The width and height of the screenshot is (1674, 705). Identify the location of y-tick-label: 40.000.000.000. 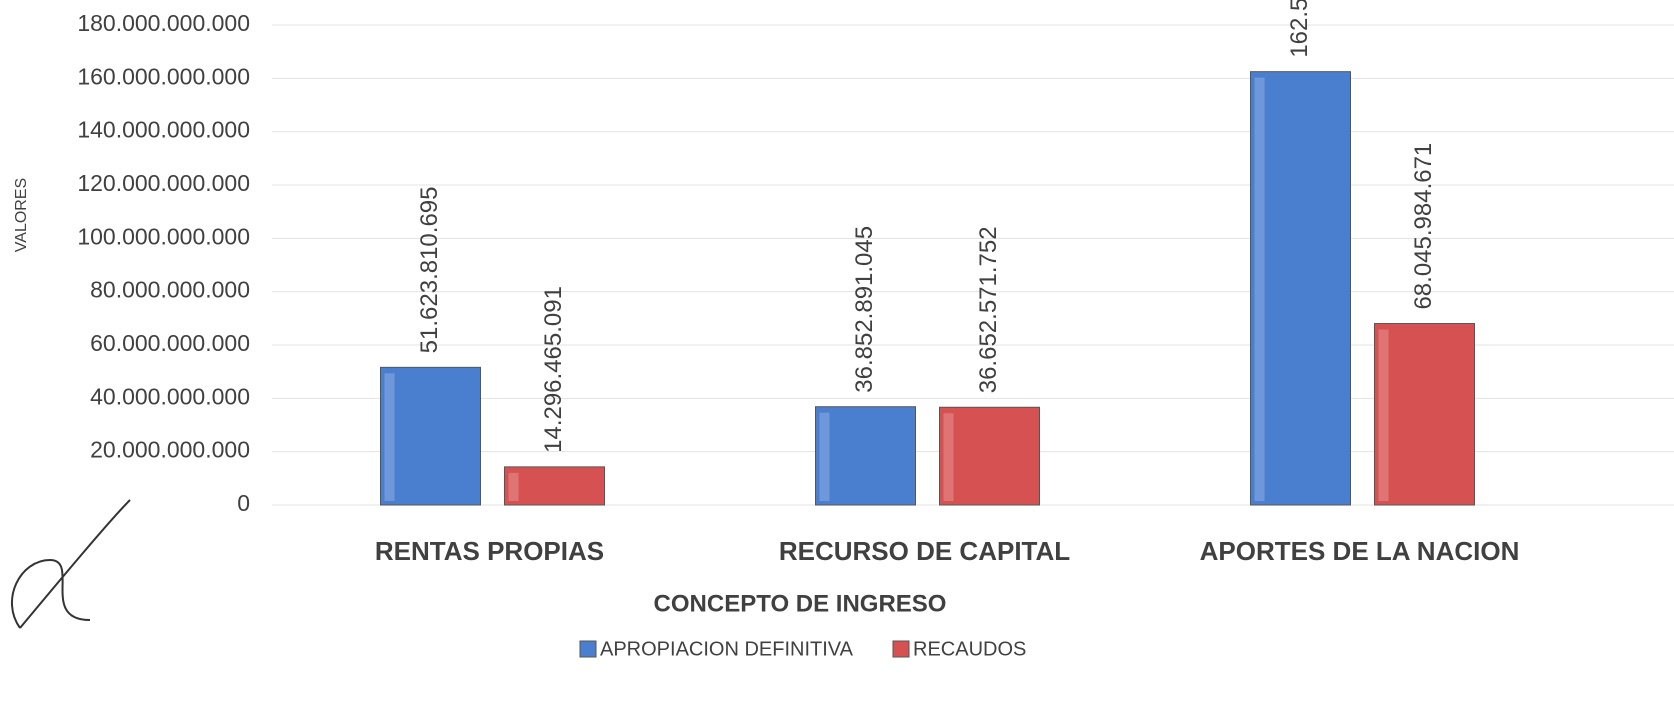
(170, 396).